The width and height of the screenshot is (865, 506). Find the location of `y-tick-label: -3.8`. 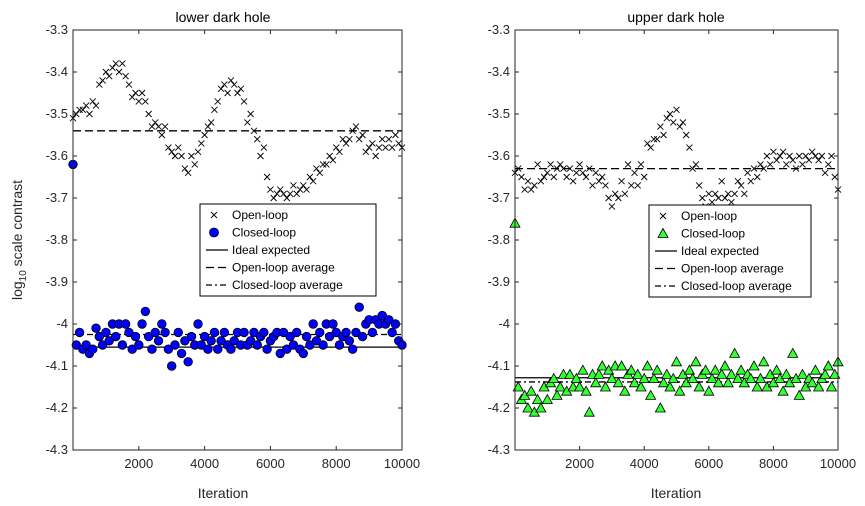

y-tick-label: -3.8 is located at coordinates (57, 239).